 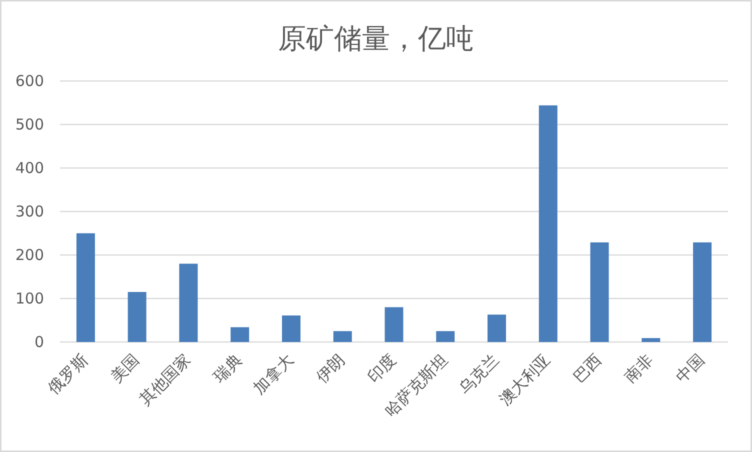 What do you see at coordinates (690, 368) in the screenshot?
I see `category-label: 中国` at bounding box center [690, 368].